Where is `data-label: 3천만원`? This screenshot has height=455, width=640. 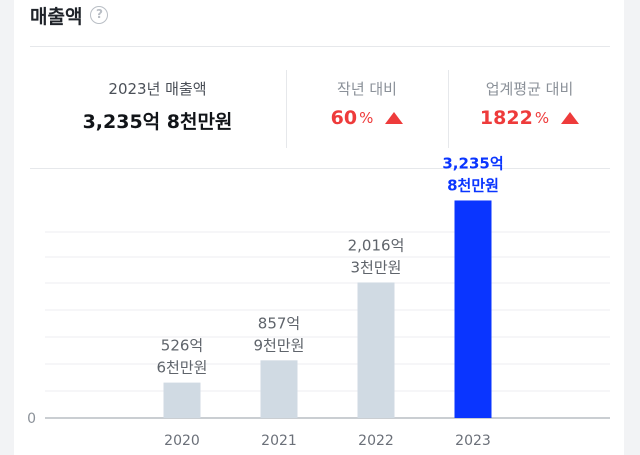 data-label: 3천만원 is located at coordinates (376, 267).